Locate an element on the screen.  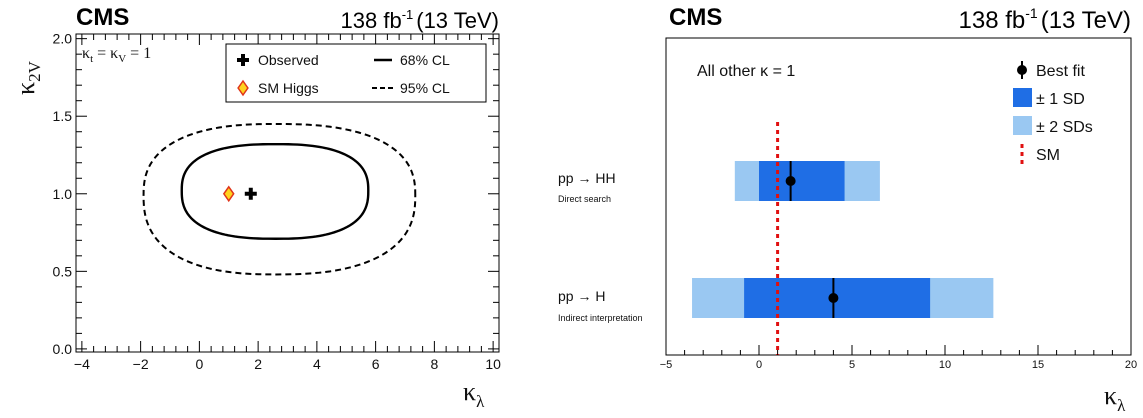
row-hh-sublabel: Direct search is located at coordinates (584, 199).